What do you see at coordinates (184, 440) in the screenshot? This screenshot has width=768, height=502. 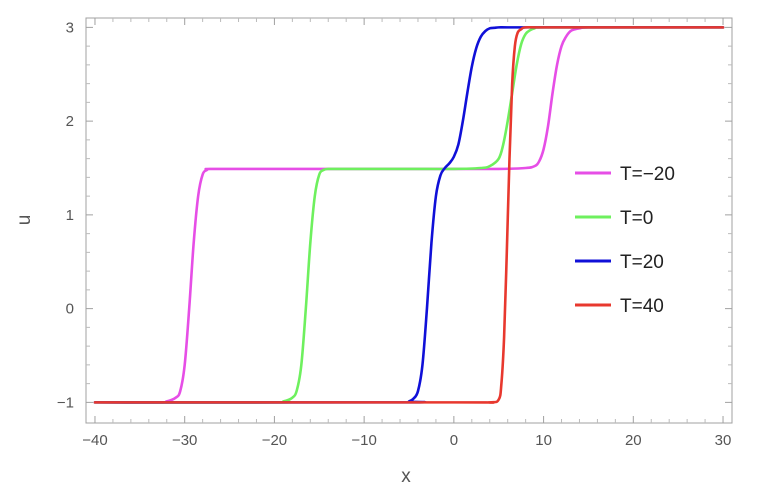 I see `x-tick-label: −30` at bounding box center [184, 440].